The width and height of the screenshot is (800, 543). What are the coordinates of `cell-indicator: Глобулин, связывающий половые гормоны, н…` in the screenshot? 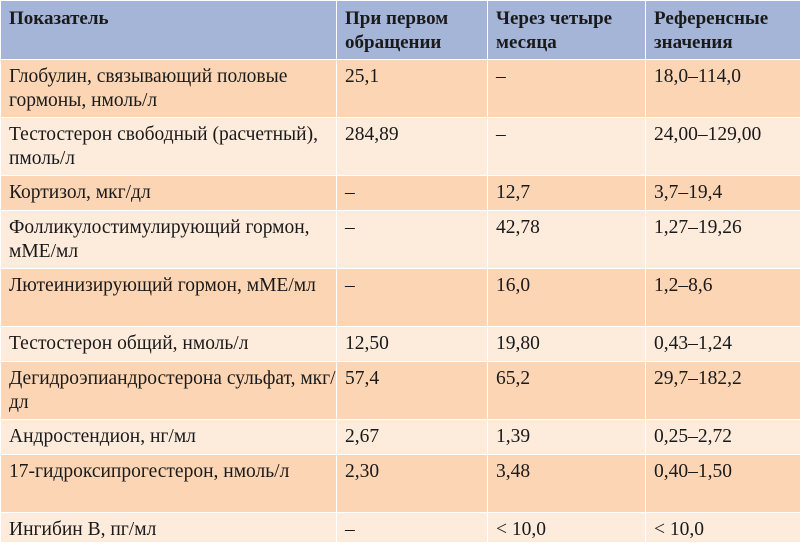 It's located at (169, 89).